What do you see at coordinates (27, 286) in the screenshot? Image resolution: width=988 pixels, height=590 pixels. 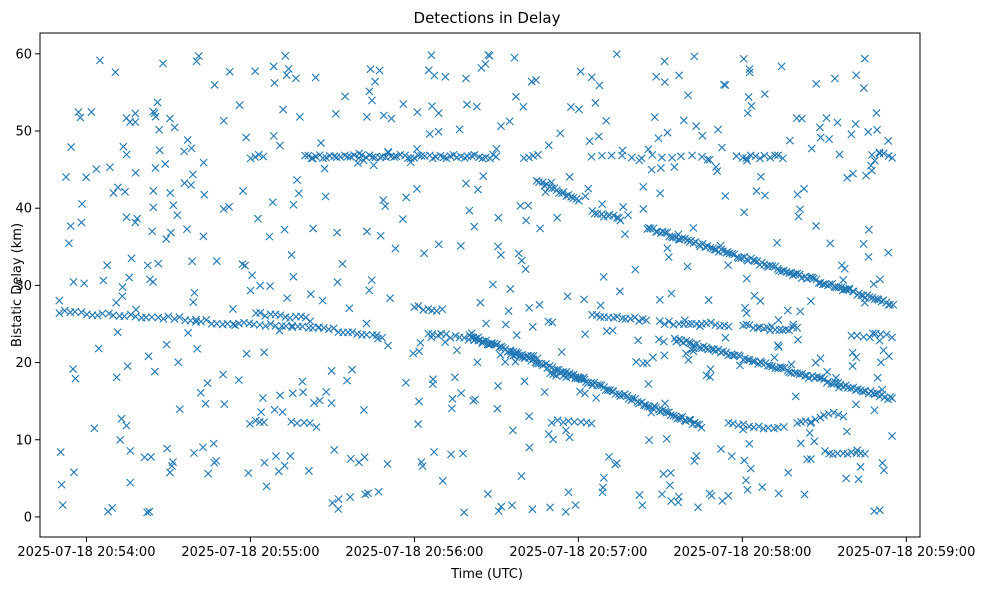 I see `y-axis: 0 10 20 30 40 50 60` at bounding box center [27, 286].